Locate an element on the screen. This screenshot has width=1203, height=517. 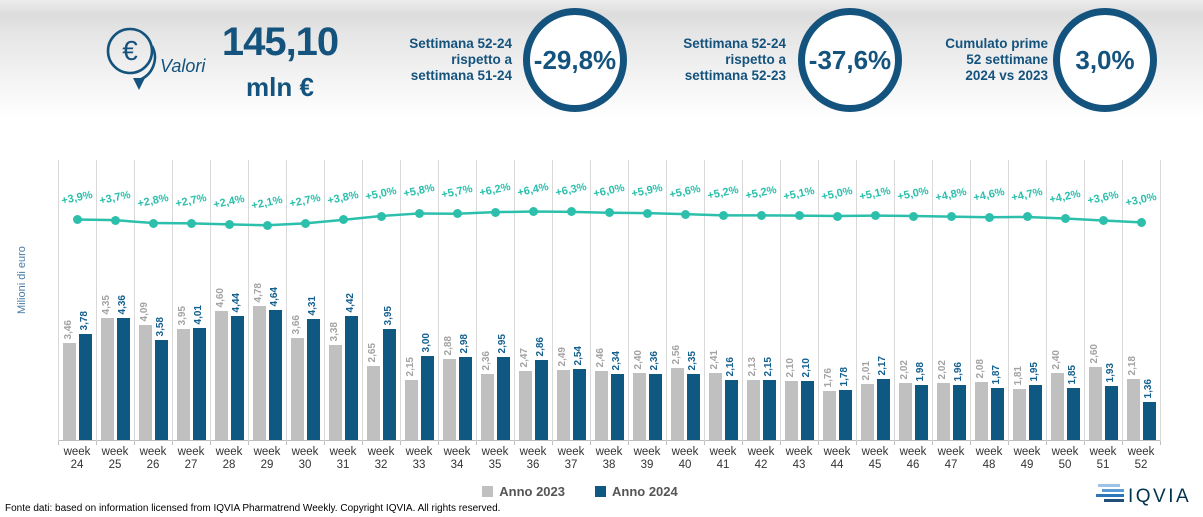
bar-value-label: 3,66 is located at coordinates (296, 324).